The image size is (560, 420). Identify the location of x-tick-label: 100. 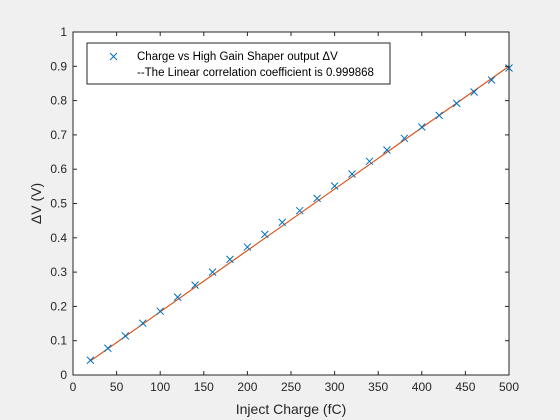
(160, 387).